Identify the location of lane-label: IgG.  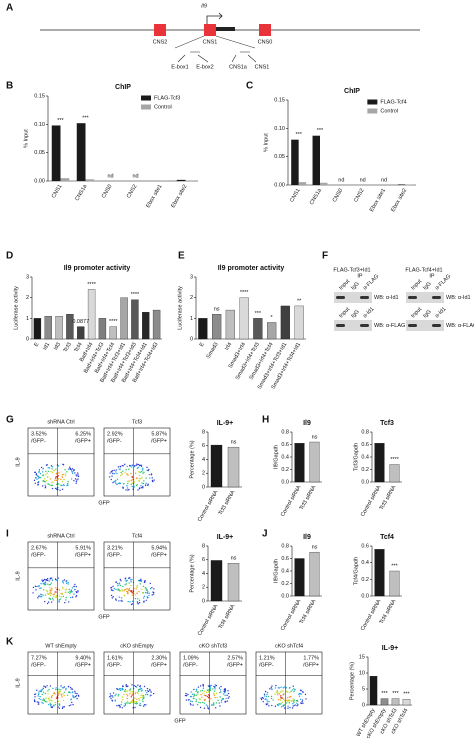
(355, 314).